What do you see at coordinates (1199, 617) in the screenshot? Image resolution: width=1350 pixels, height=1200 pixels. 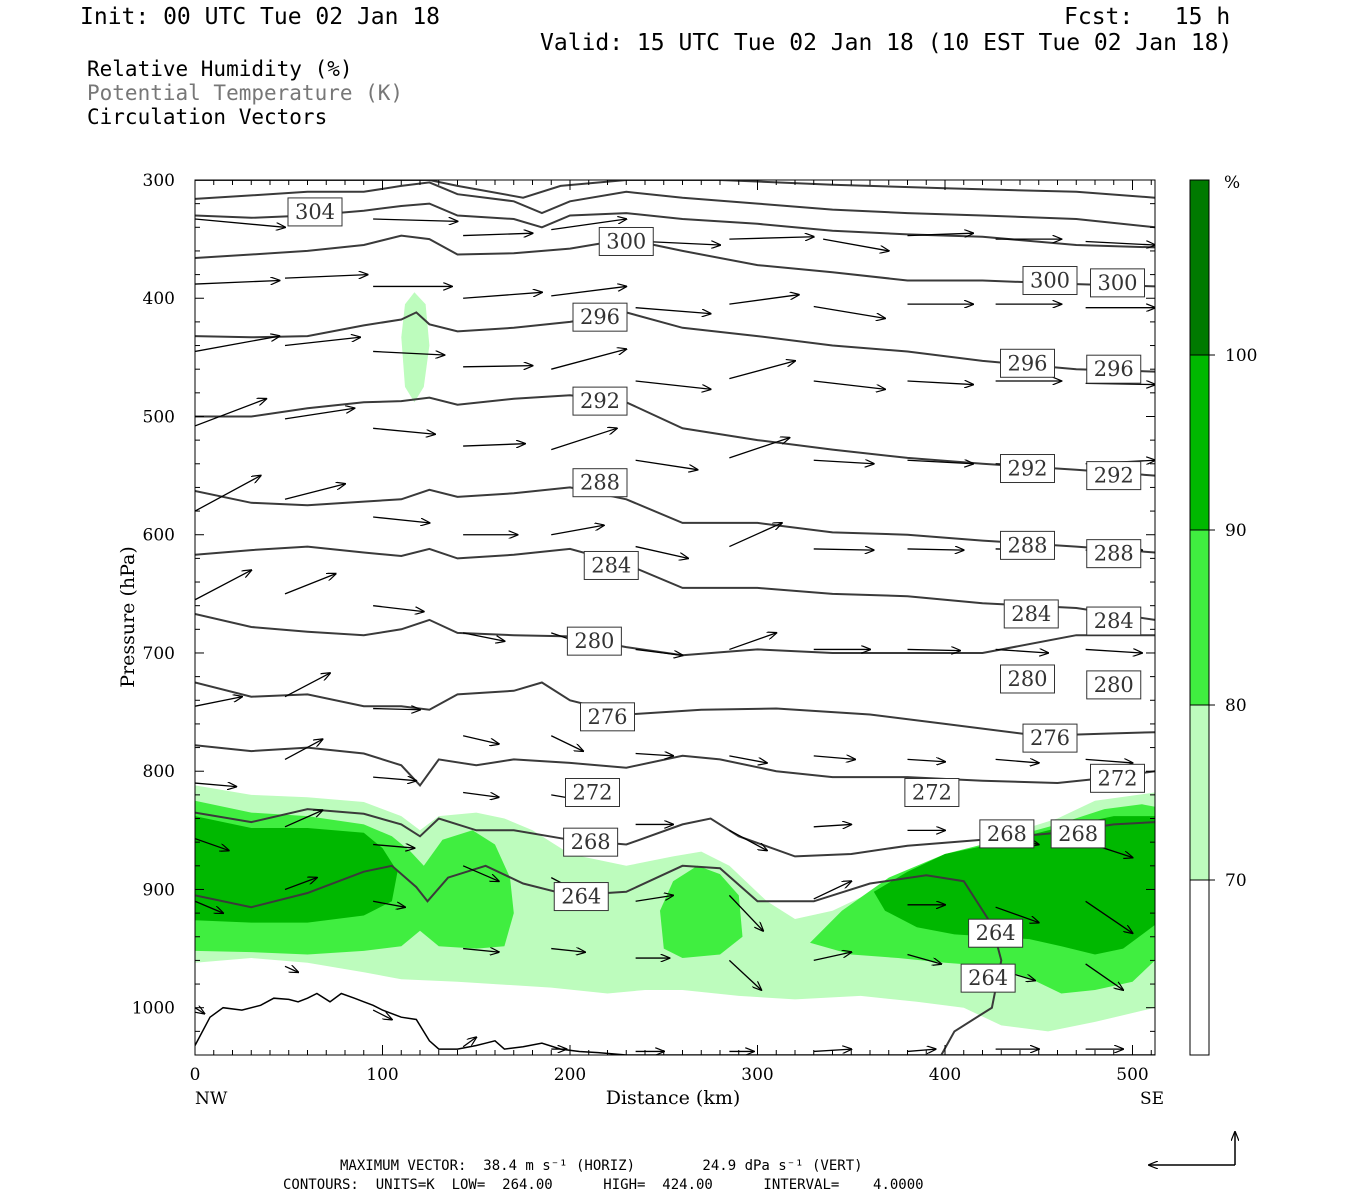 I see `colorbar-frame` at bounding box center [1199, 617].